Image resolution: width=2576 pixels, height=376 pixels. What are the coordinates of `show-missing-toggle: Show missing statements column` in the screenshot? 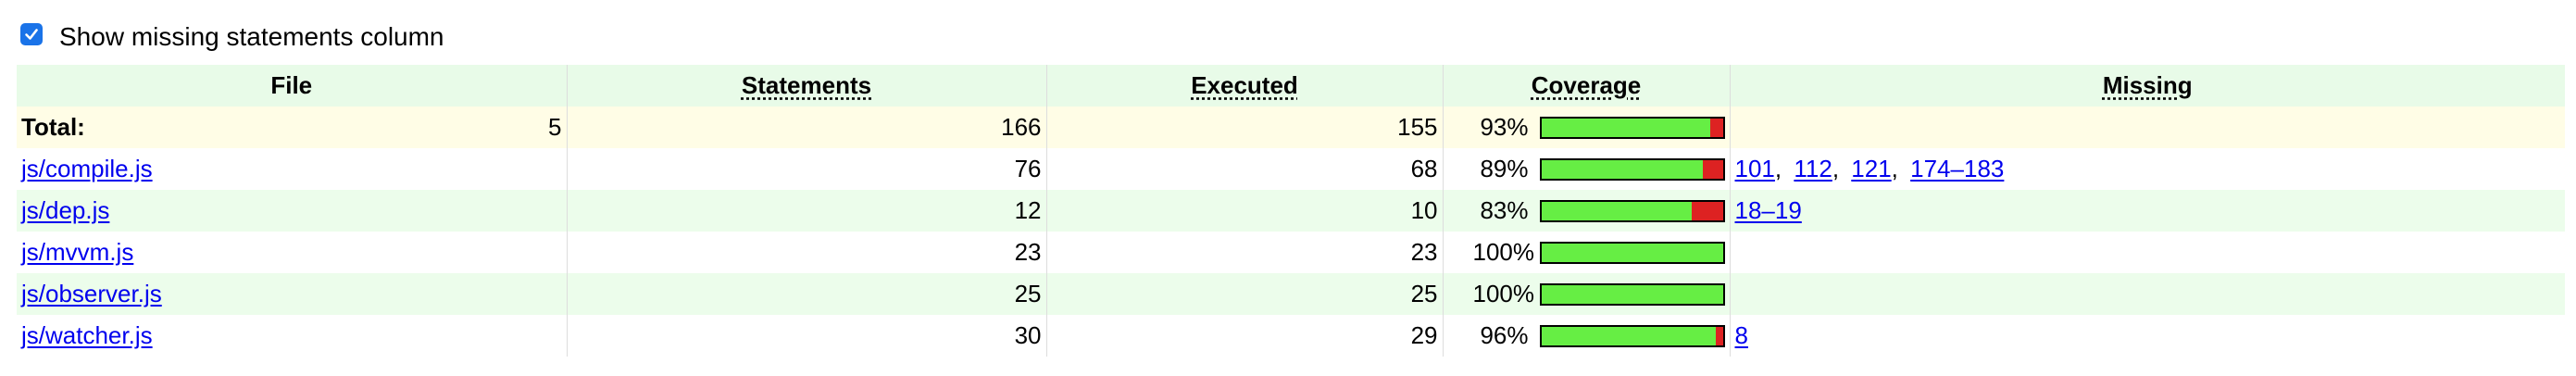 It's located at (232, 37).